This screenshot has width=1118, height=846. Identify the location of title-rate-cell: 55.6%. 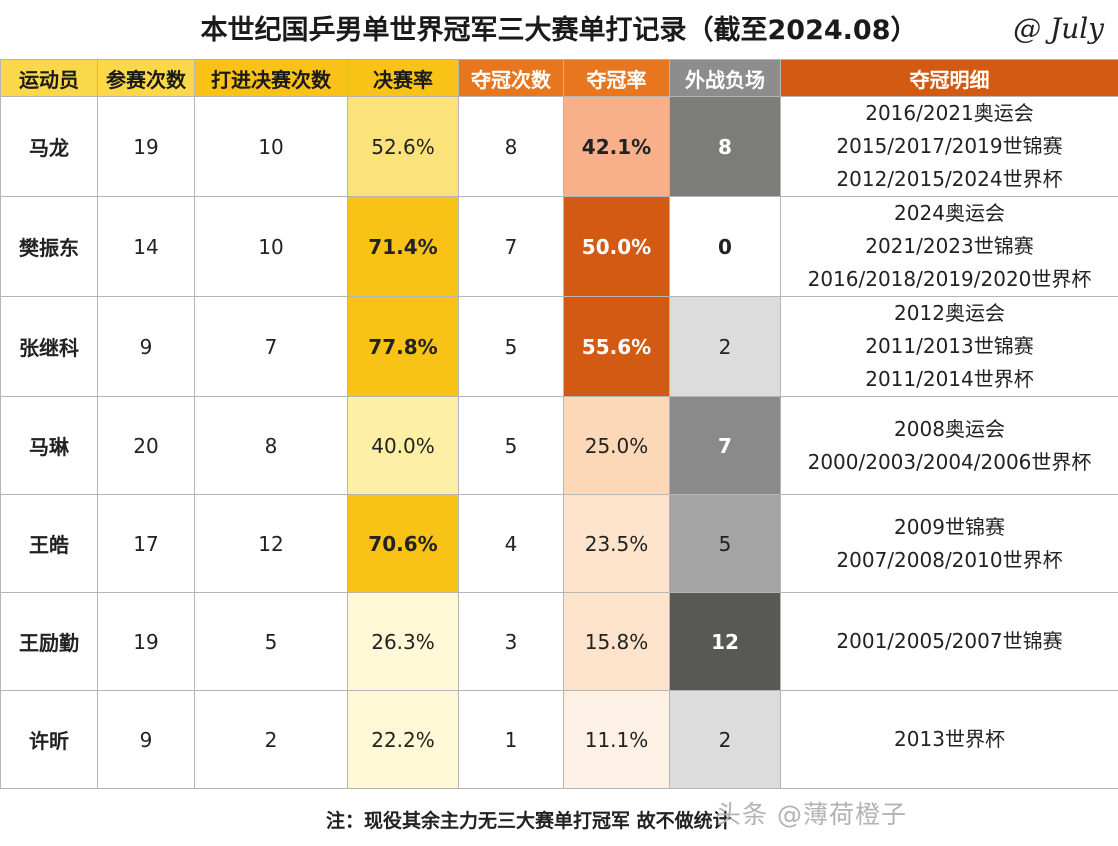
(616, 346).